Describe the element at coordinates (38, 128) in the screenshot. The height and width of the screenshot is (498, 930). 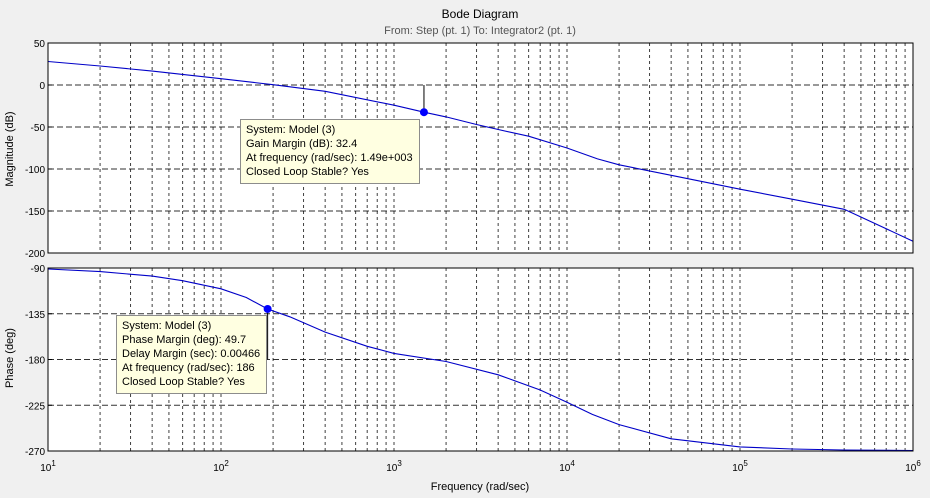
I see `y-tick-label: -50` at that location.